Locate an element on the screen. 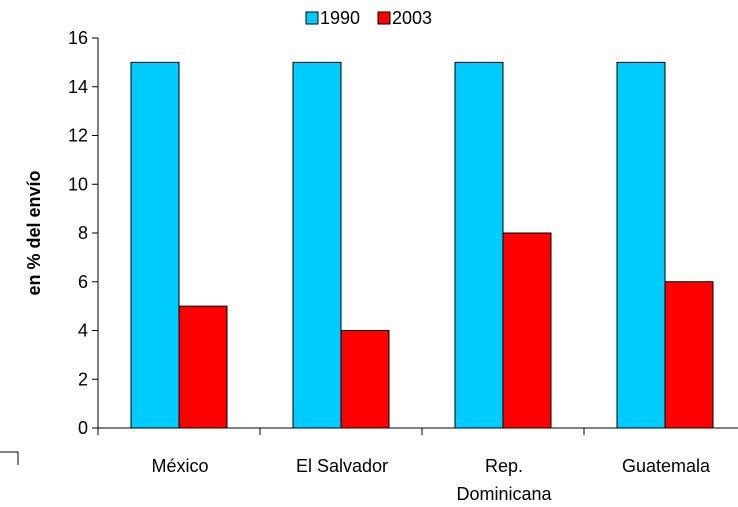 The width and height of the screenshot is (738, 507). category-label: Guatemala is located at coordinates (666, 466).